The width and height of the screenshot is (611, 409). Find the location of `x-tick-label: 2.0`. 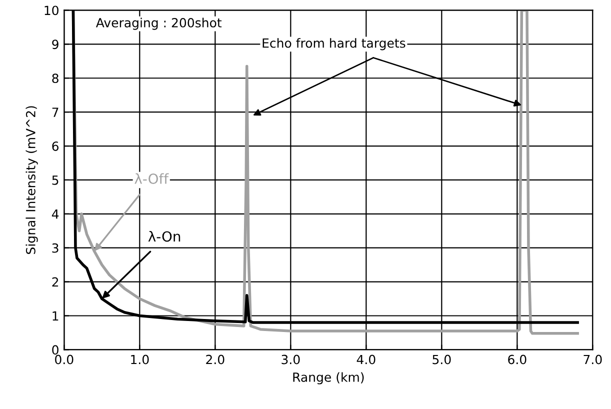

x-tick-label: 2.0 is located at coordinates (215, 359).